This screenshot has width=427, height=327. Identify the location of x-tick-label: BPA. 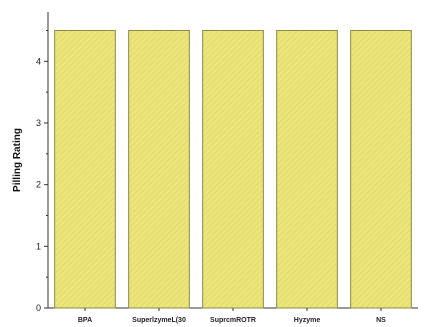
(85, 320).